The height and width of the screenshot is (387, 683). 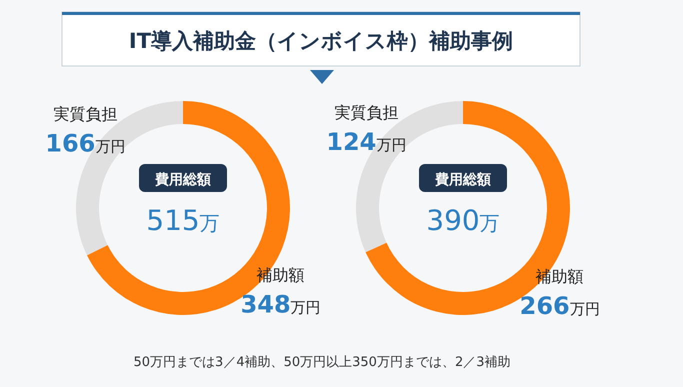 What do you see at coordinates (322, 362) in the screenshot?
I see `text: 50万円までは3／4補助、50万円以上350万円までは、2／3補助` at bounding box center [322, 362].